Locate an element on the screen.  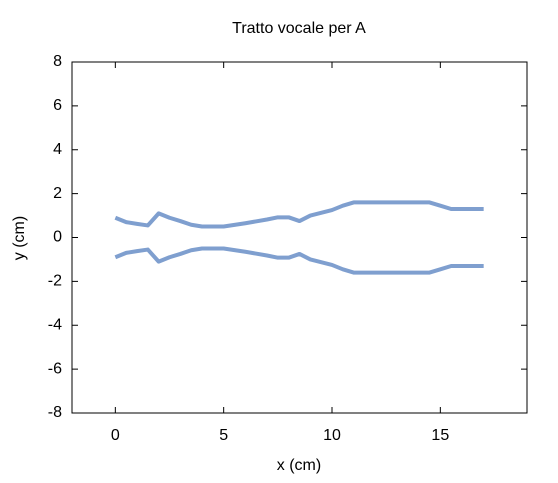
y-tick-label: -8 is located at coordinates (55, 412).